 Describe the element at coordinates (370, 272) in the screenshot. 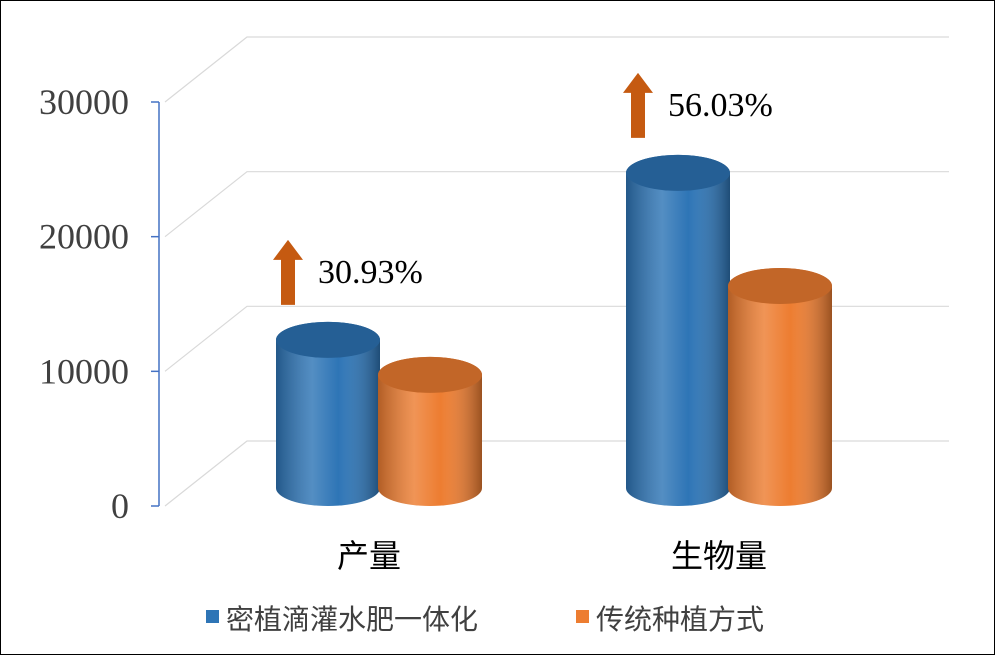

I see `annotation: 30.93%` at that location.